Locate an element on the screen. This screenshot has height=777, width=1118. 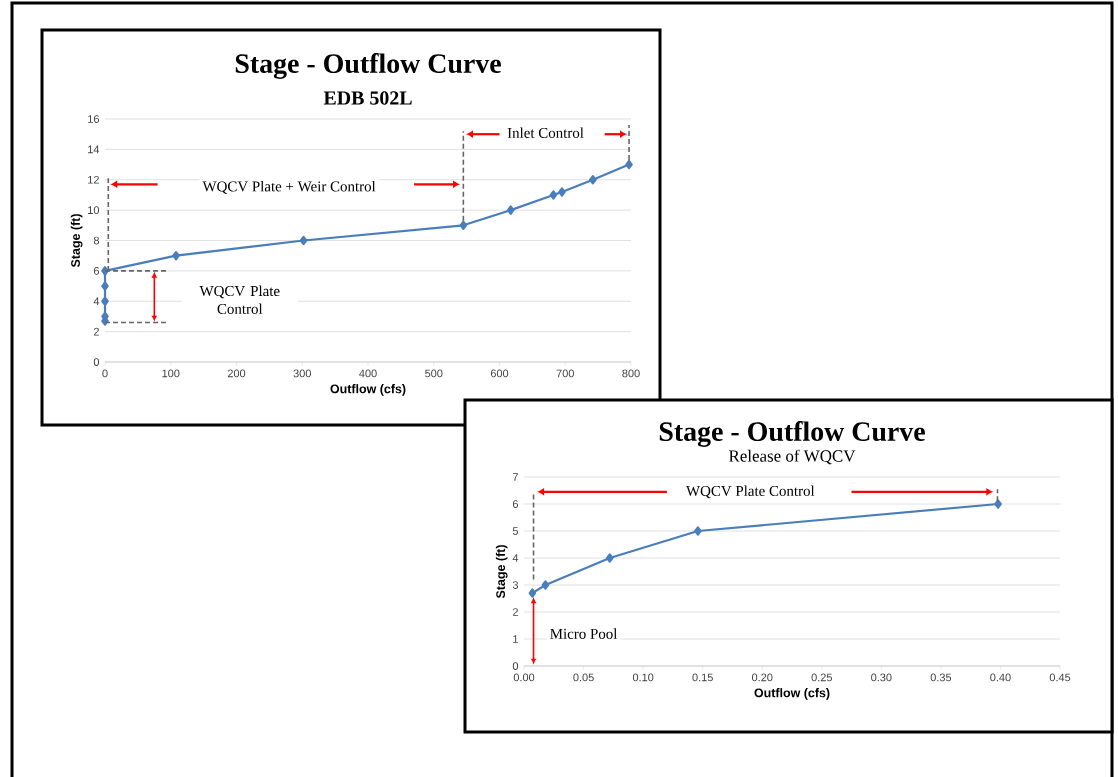
x-tick-label: 100 is located at coordinates (171, 373).